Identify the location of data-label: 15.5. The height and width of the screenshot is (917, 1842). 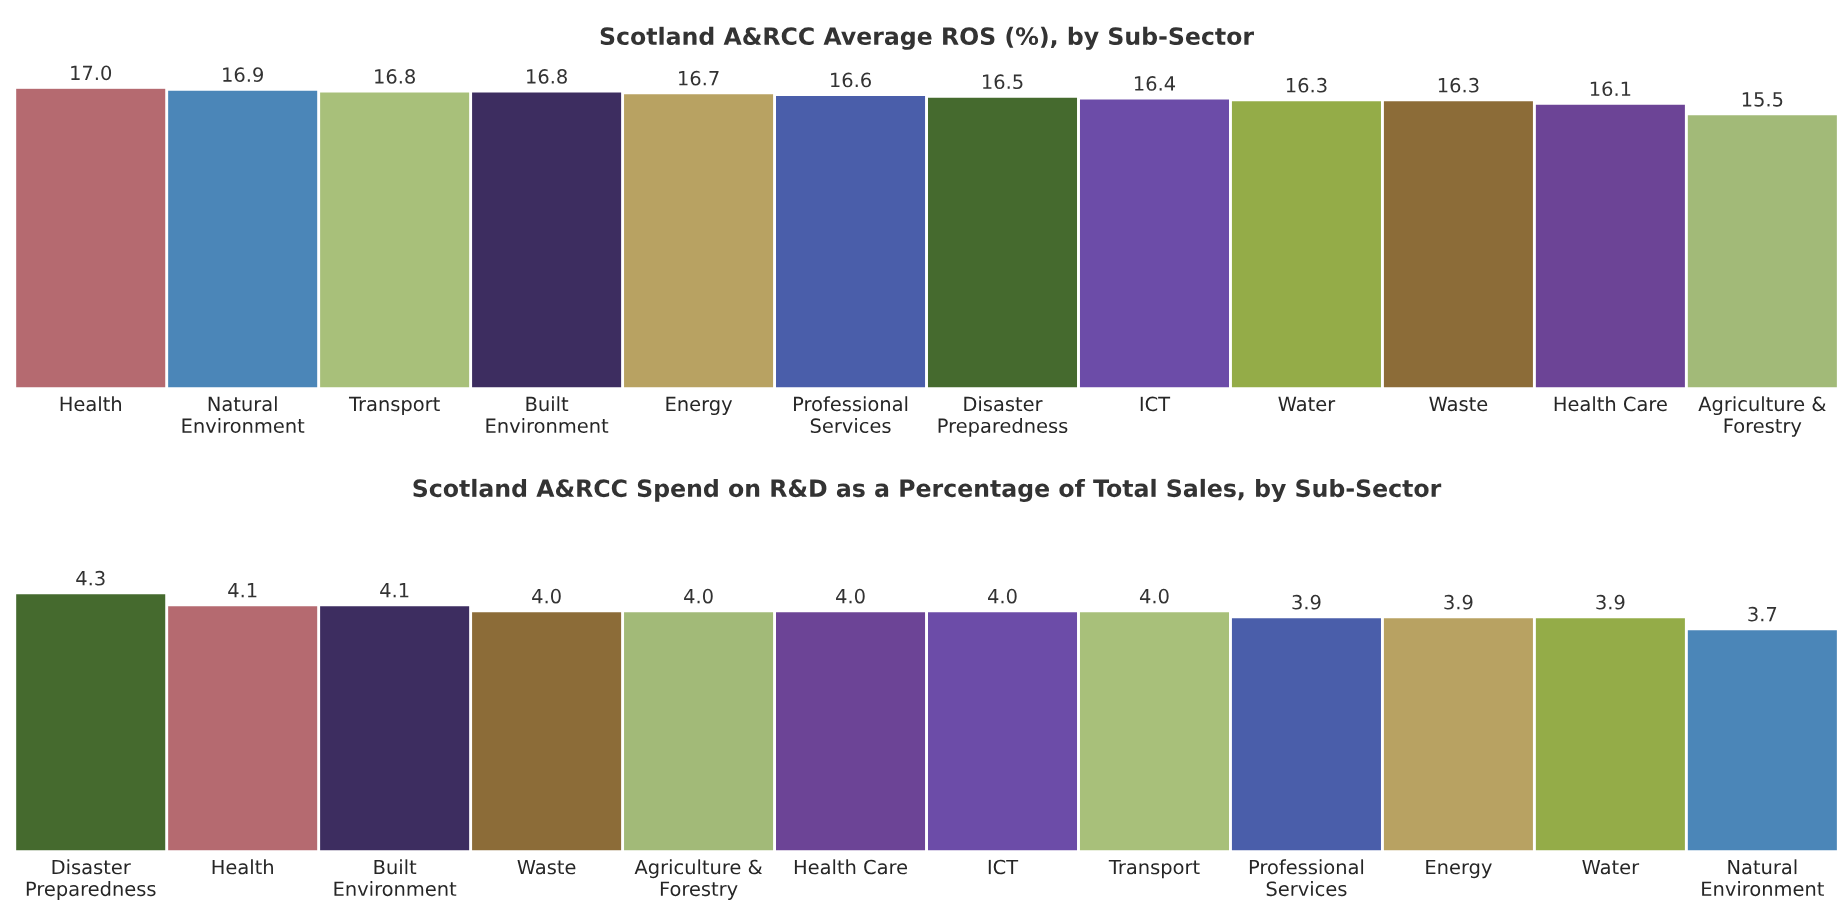
(1762, 99).